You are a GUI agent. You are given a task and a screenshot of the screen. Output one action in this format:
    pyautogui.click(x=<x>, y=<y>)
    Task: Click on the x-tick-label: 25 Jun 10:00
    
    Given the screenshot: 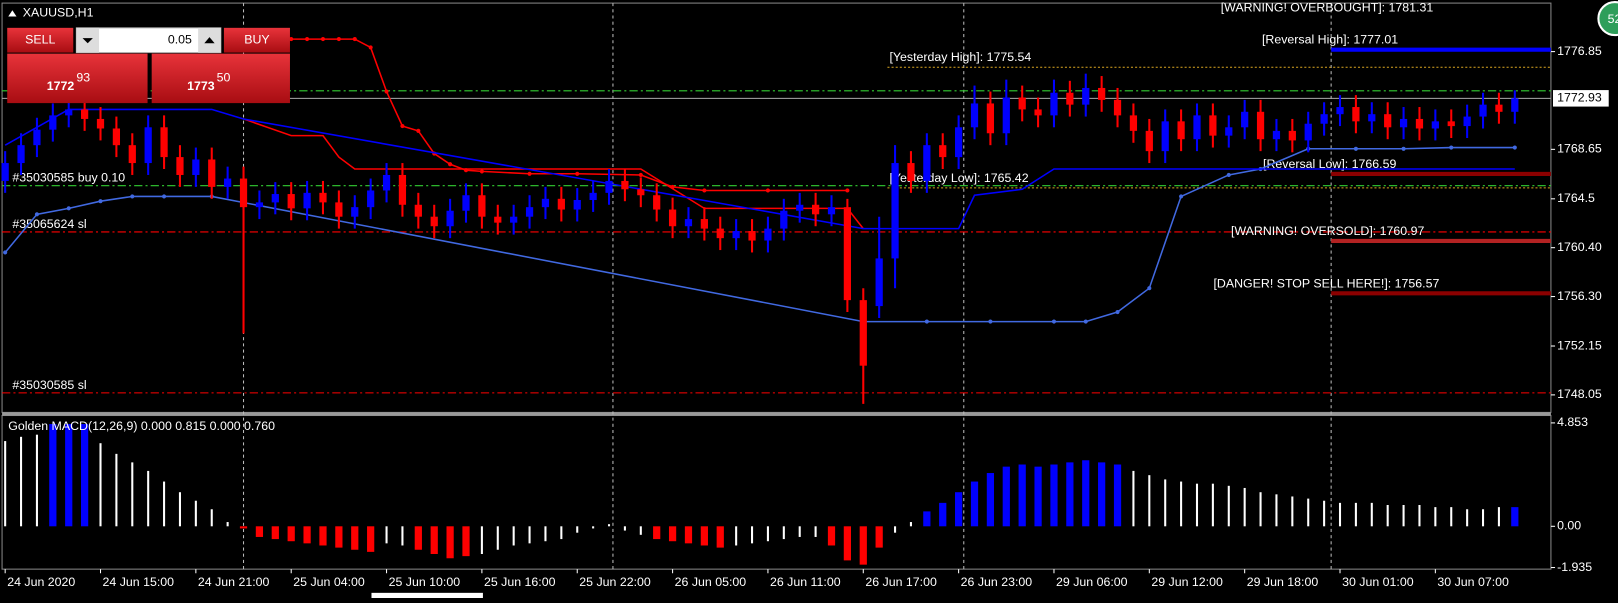 What is the action you would take?
    pyautogui.click(x=425, y=582)
    